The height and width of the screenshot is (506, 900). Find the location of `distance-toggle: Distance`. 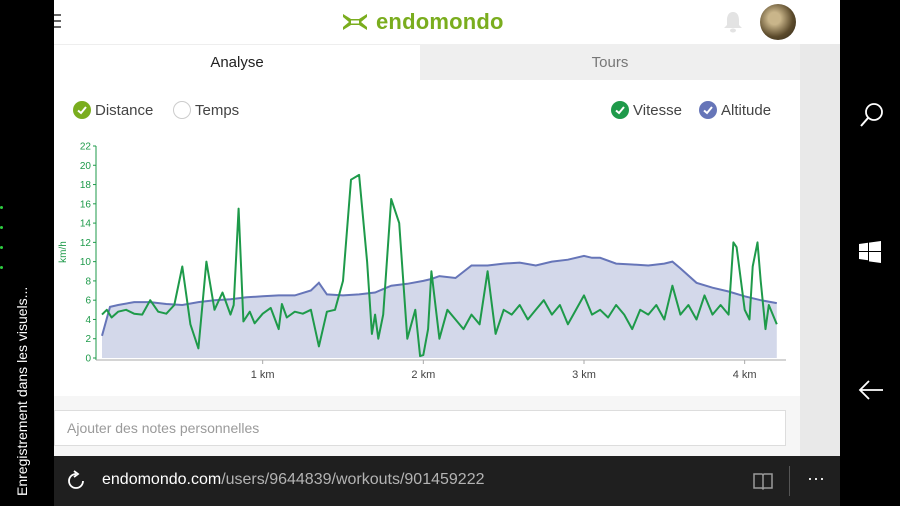

distance-toggle: Distance is located at coordinates (113, 110).